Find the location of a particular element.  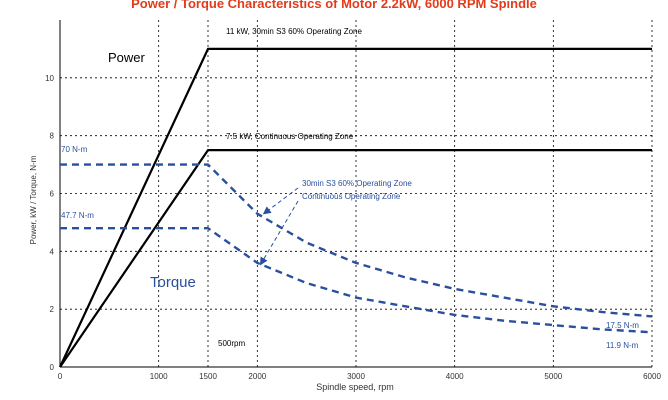

cont-torque-end-label: 11.9 N-m is located at coordinates (622, 345).